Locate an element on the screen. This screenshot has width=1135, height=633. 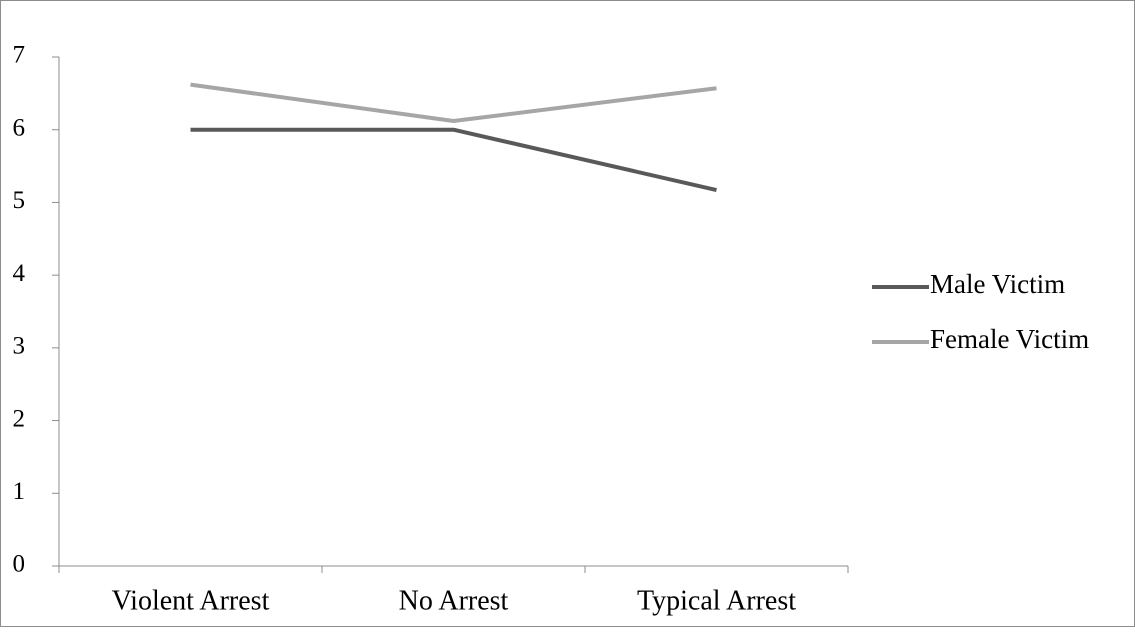
y-tick-label: 7 is located at coordinates (19, 55).